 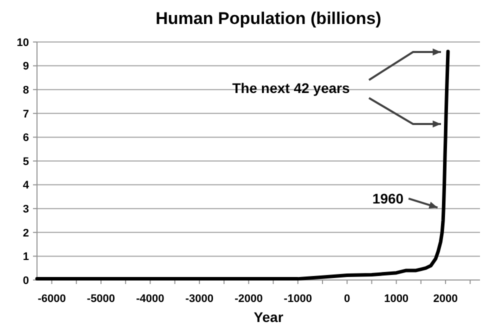 What do you see at coordinates (25, 66) in the screenshot?
I see `y-tick-label: 9` at bounding box center [25, 66].